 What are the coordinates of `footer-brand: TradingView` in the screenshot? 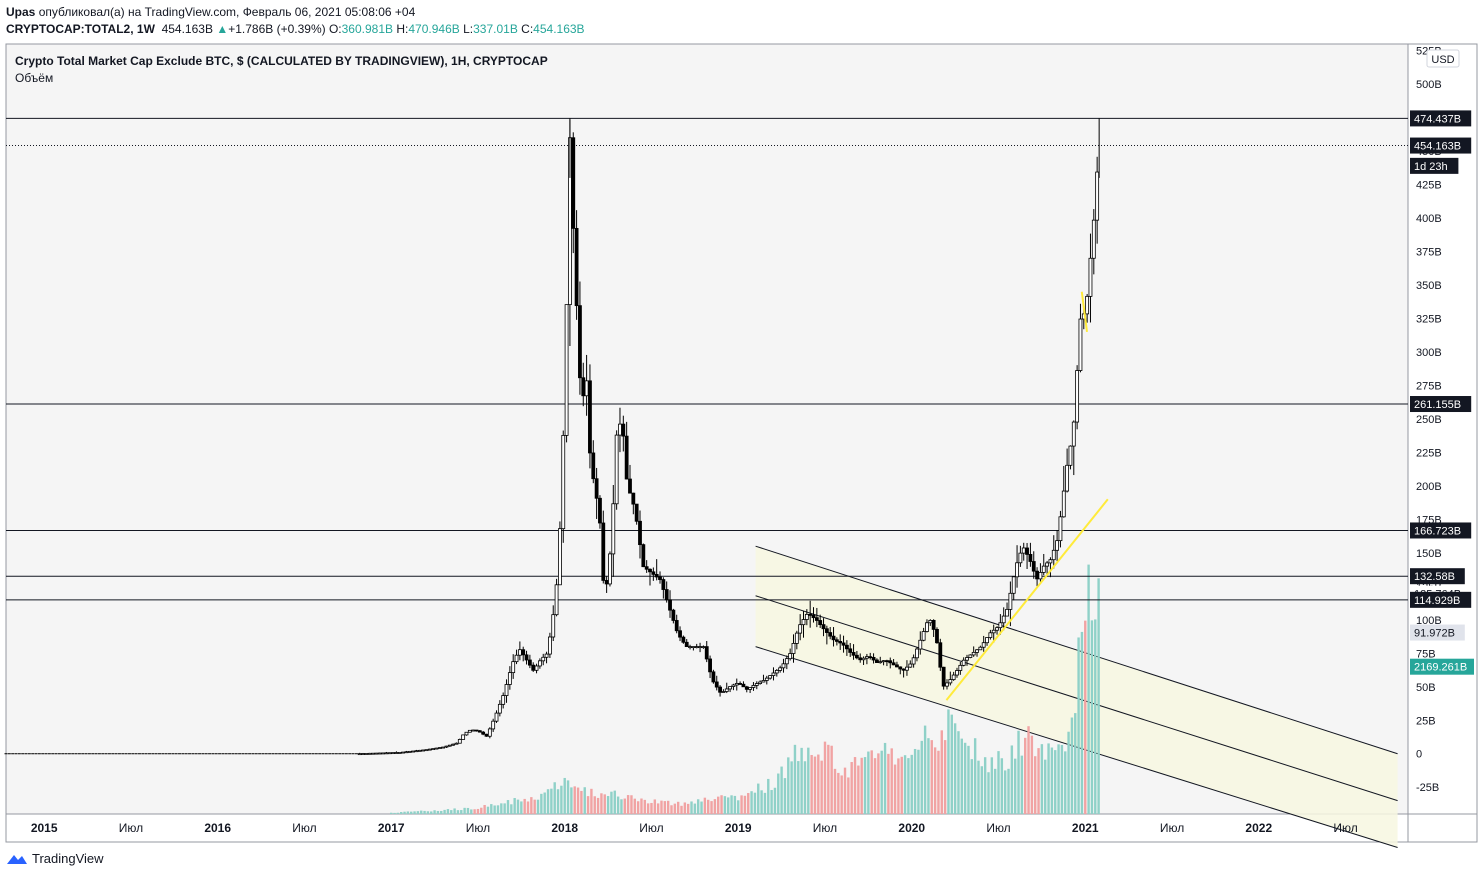 It's located at (55, 858).